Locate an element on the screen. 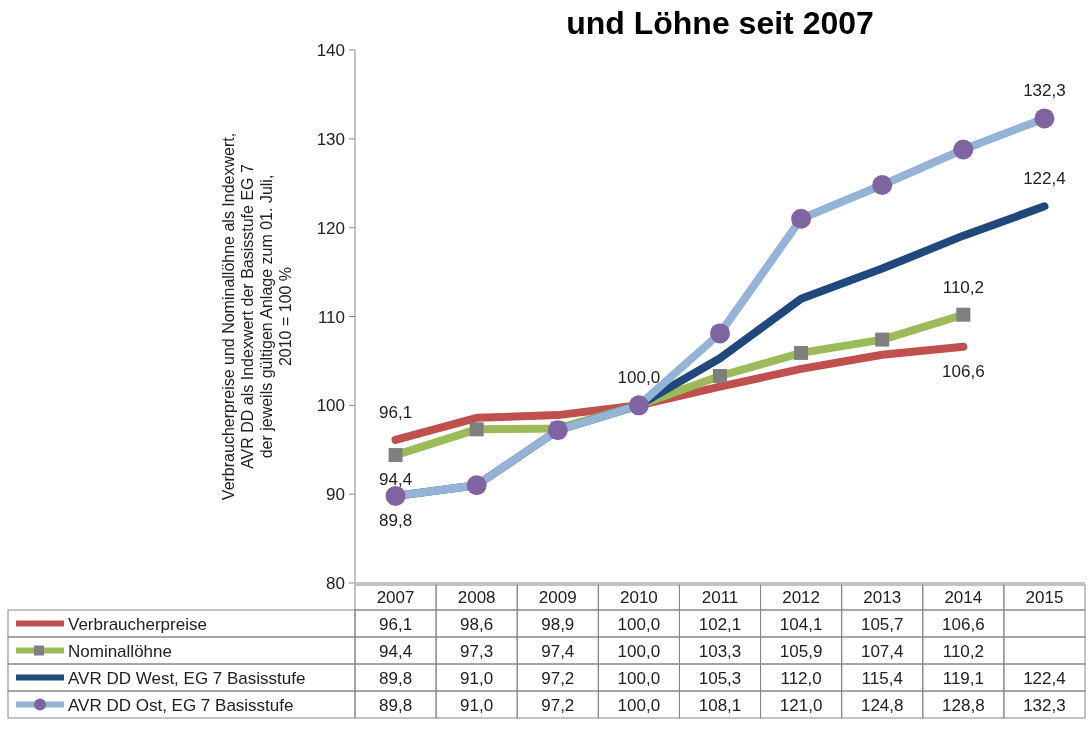 Image resolution: width=1091 pixels, height=729 pixels. data-label: 97,4 is located at coordinates (558, 651).